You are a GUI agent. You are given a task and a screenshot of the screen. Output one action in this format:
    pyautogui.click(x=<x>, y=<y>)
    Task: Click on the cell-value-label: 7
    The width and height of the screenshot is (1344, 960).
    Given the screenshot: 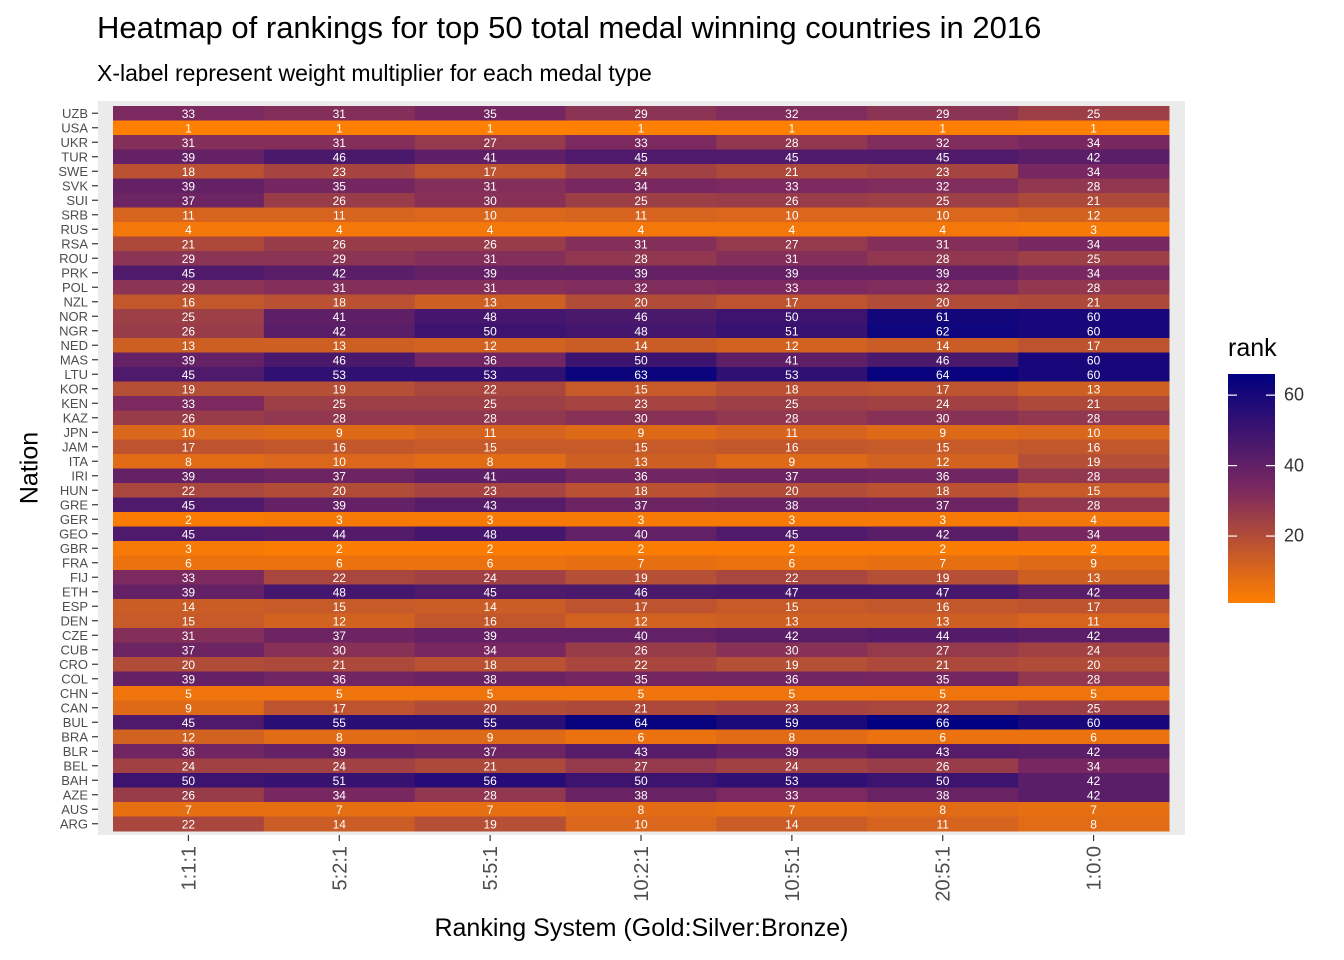 What is the action you would take?
    pyautogui.click(x=942, y=563)
    